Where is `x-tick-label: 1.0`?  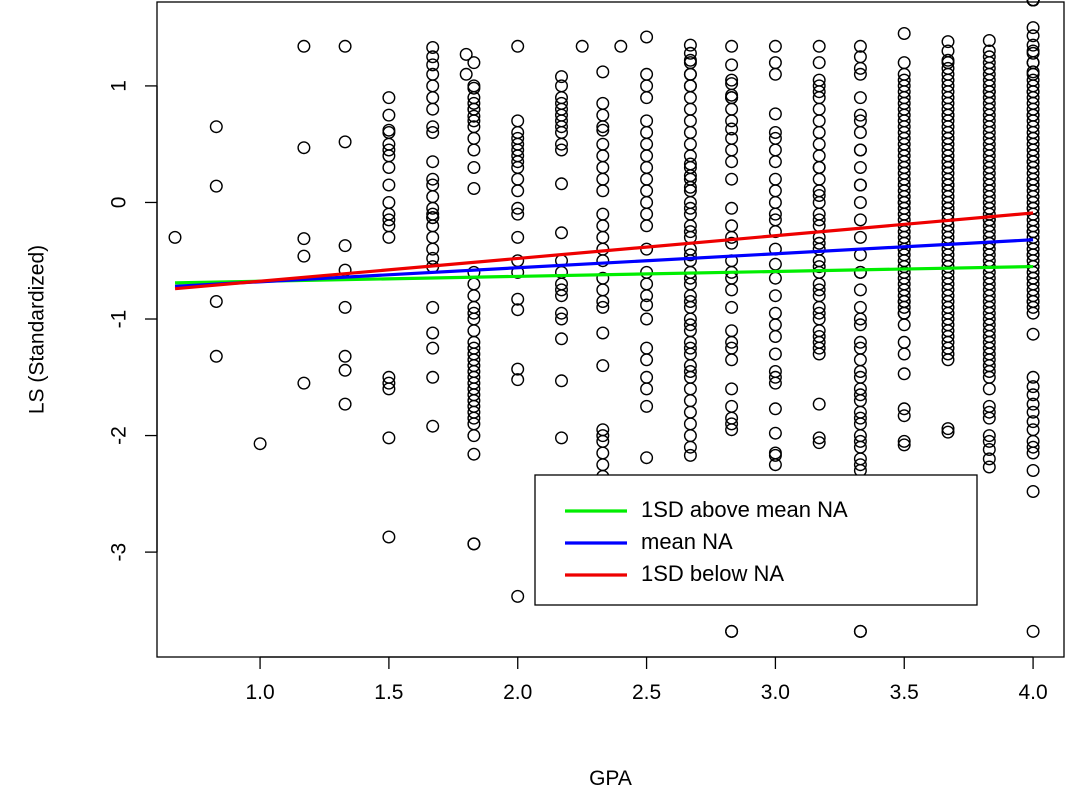
x-tick-label: 1.0 is located at coordinates (259, 692).